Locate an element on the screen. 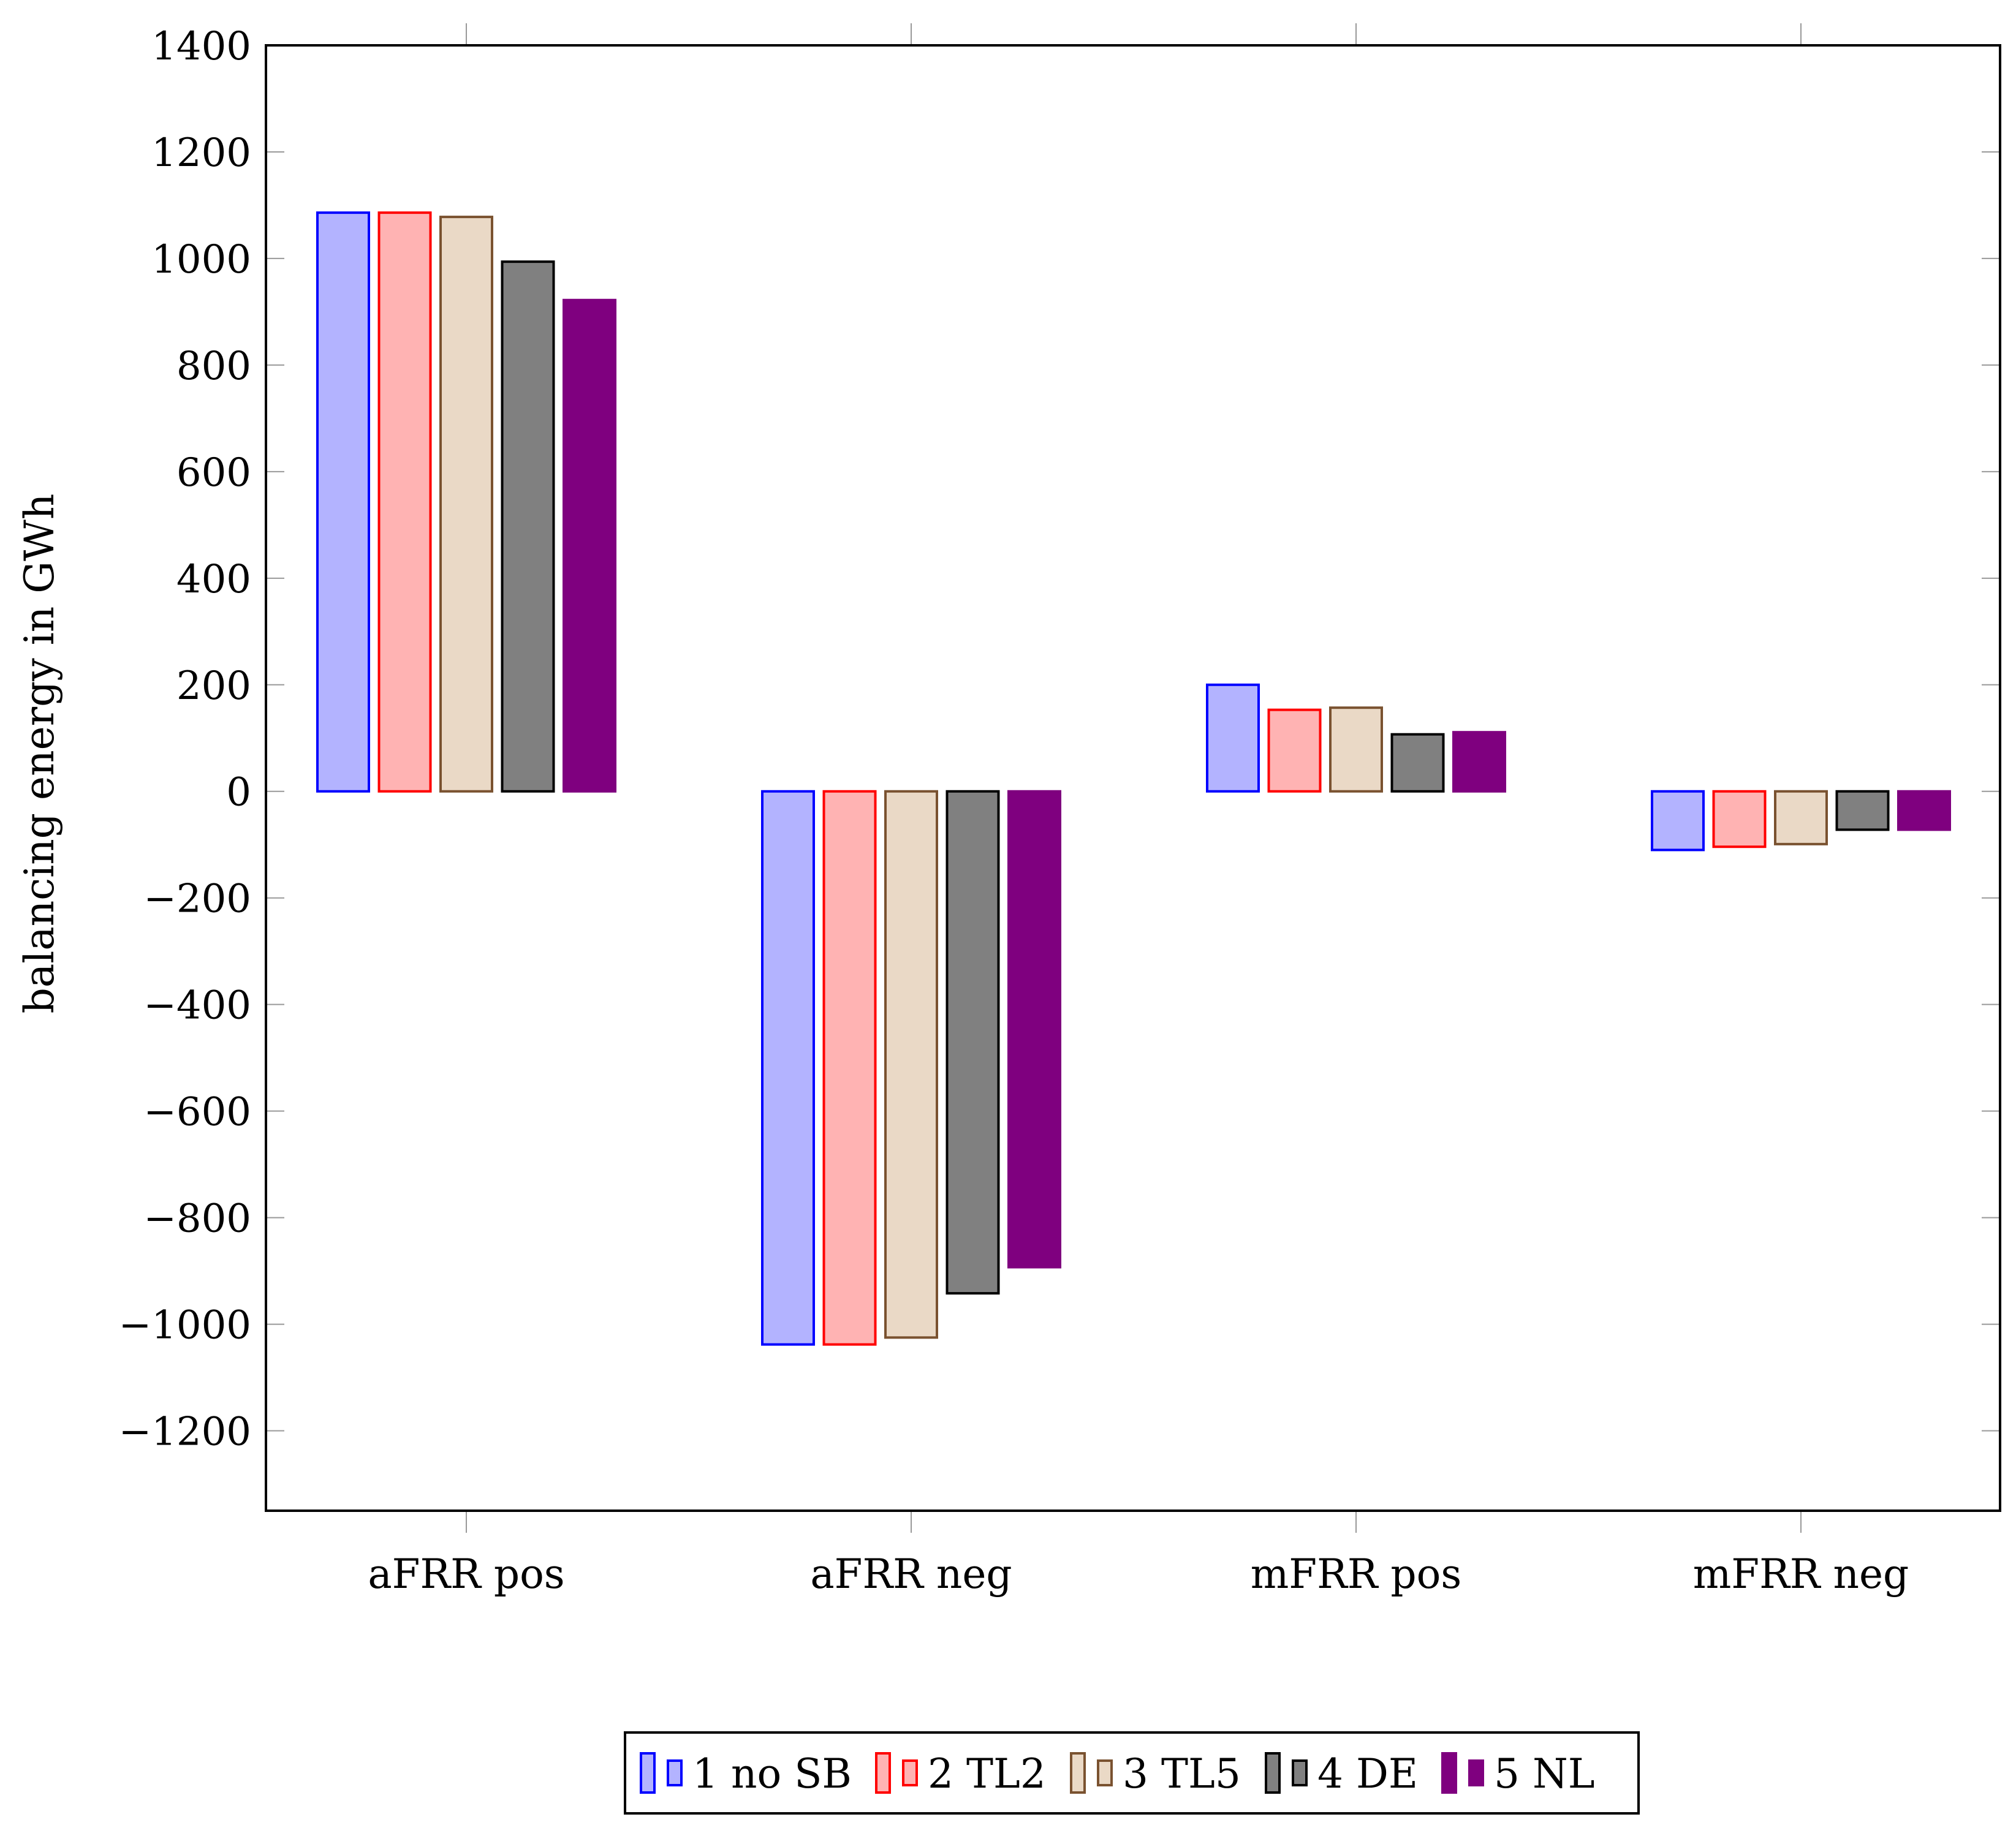 The height and width of the screenshot is (1825, 2016). legend-entry-label: 5 NL is located at coordinates (1544, 1773).